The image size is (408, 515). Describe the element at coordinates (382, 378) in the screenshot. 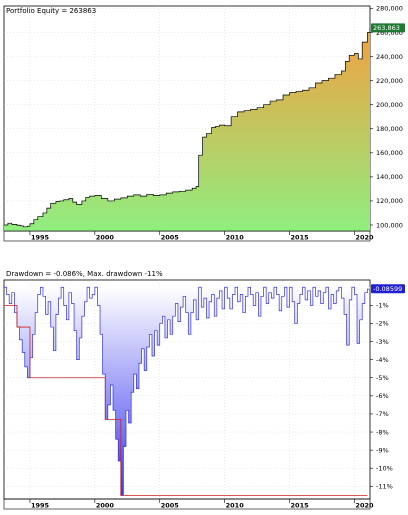

I see `dd-y-tick-label: -5%` at that location.